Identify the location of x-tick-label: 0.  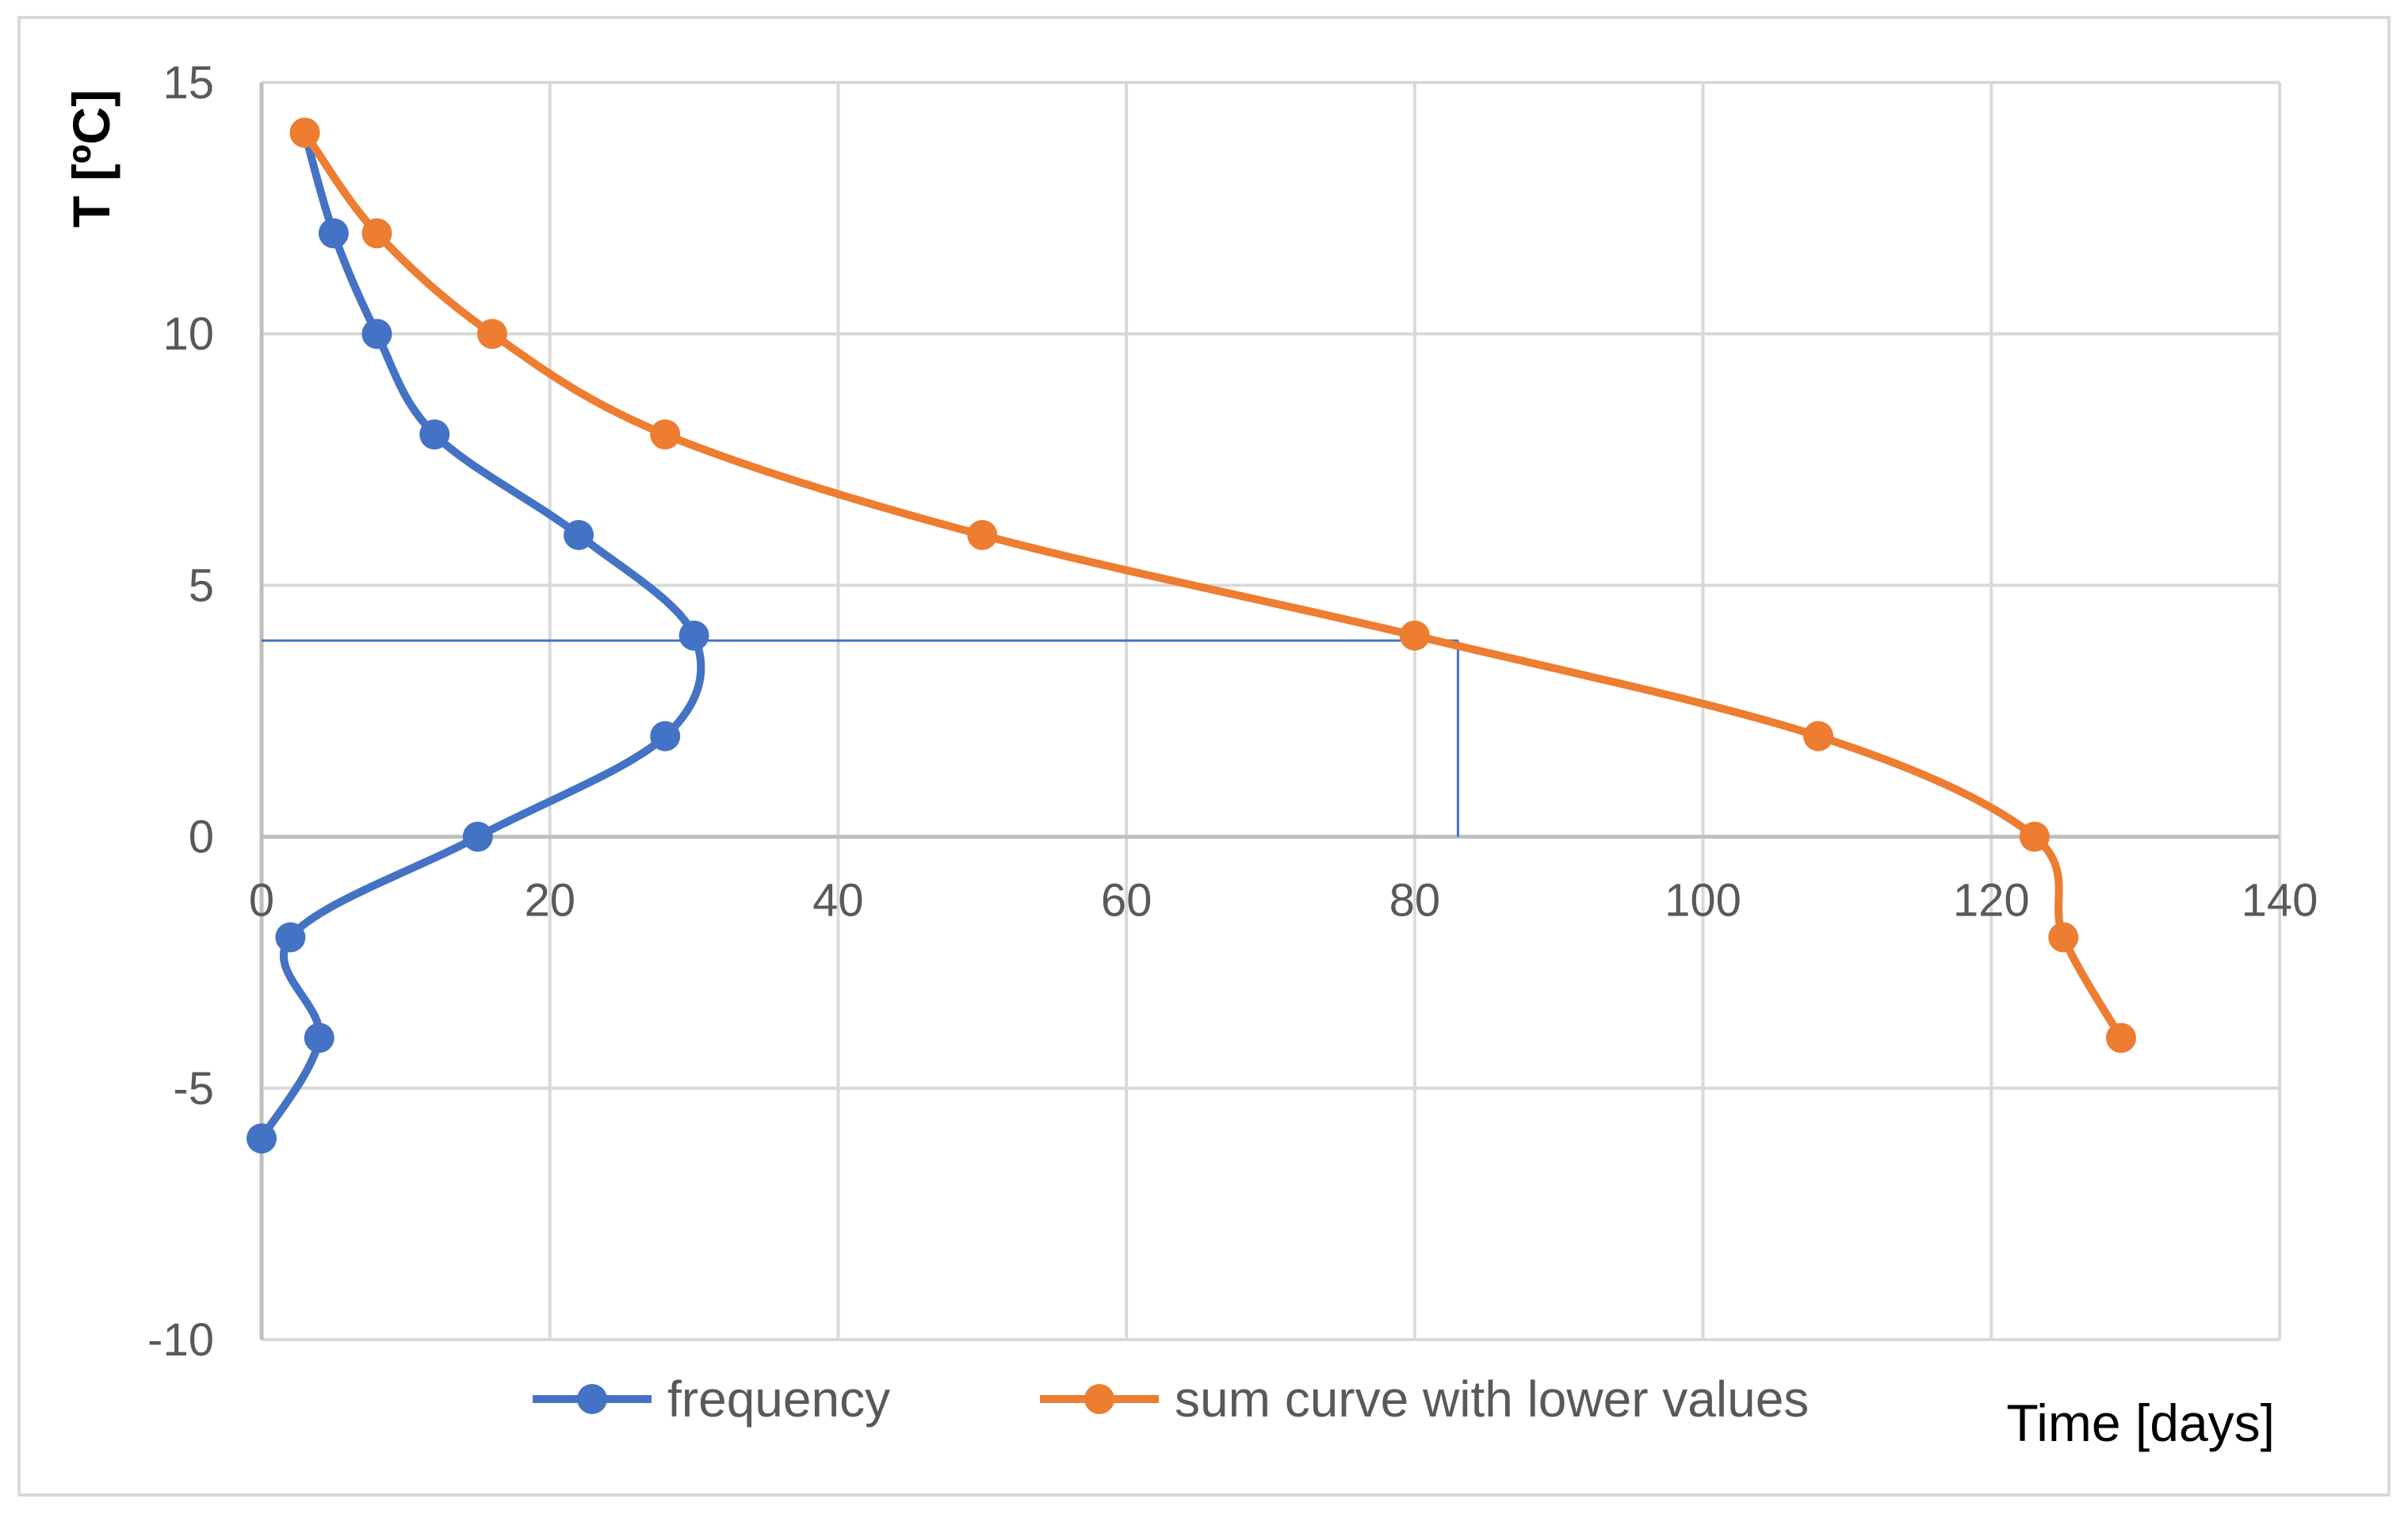
(261, 901).